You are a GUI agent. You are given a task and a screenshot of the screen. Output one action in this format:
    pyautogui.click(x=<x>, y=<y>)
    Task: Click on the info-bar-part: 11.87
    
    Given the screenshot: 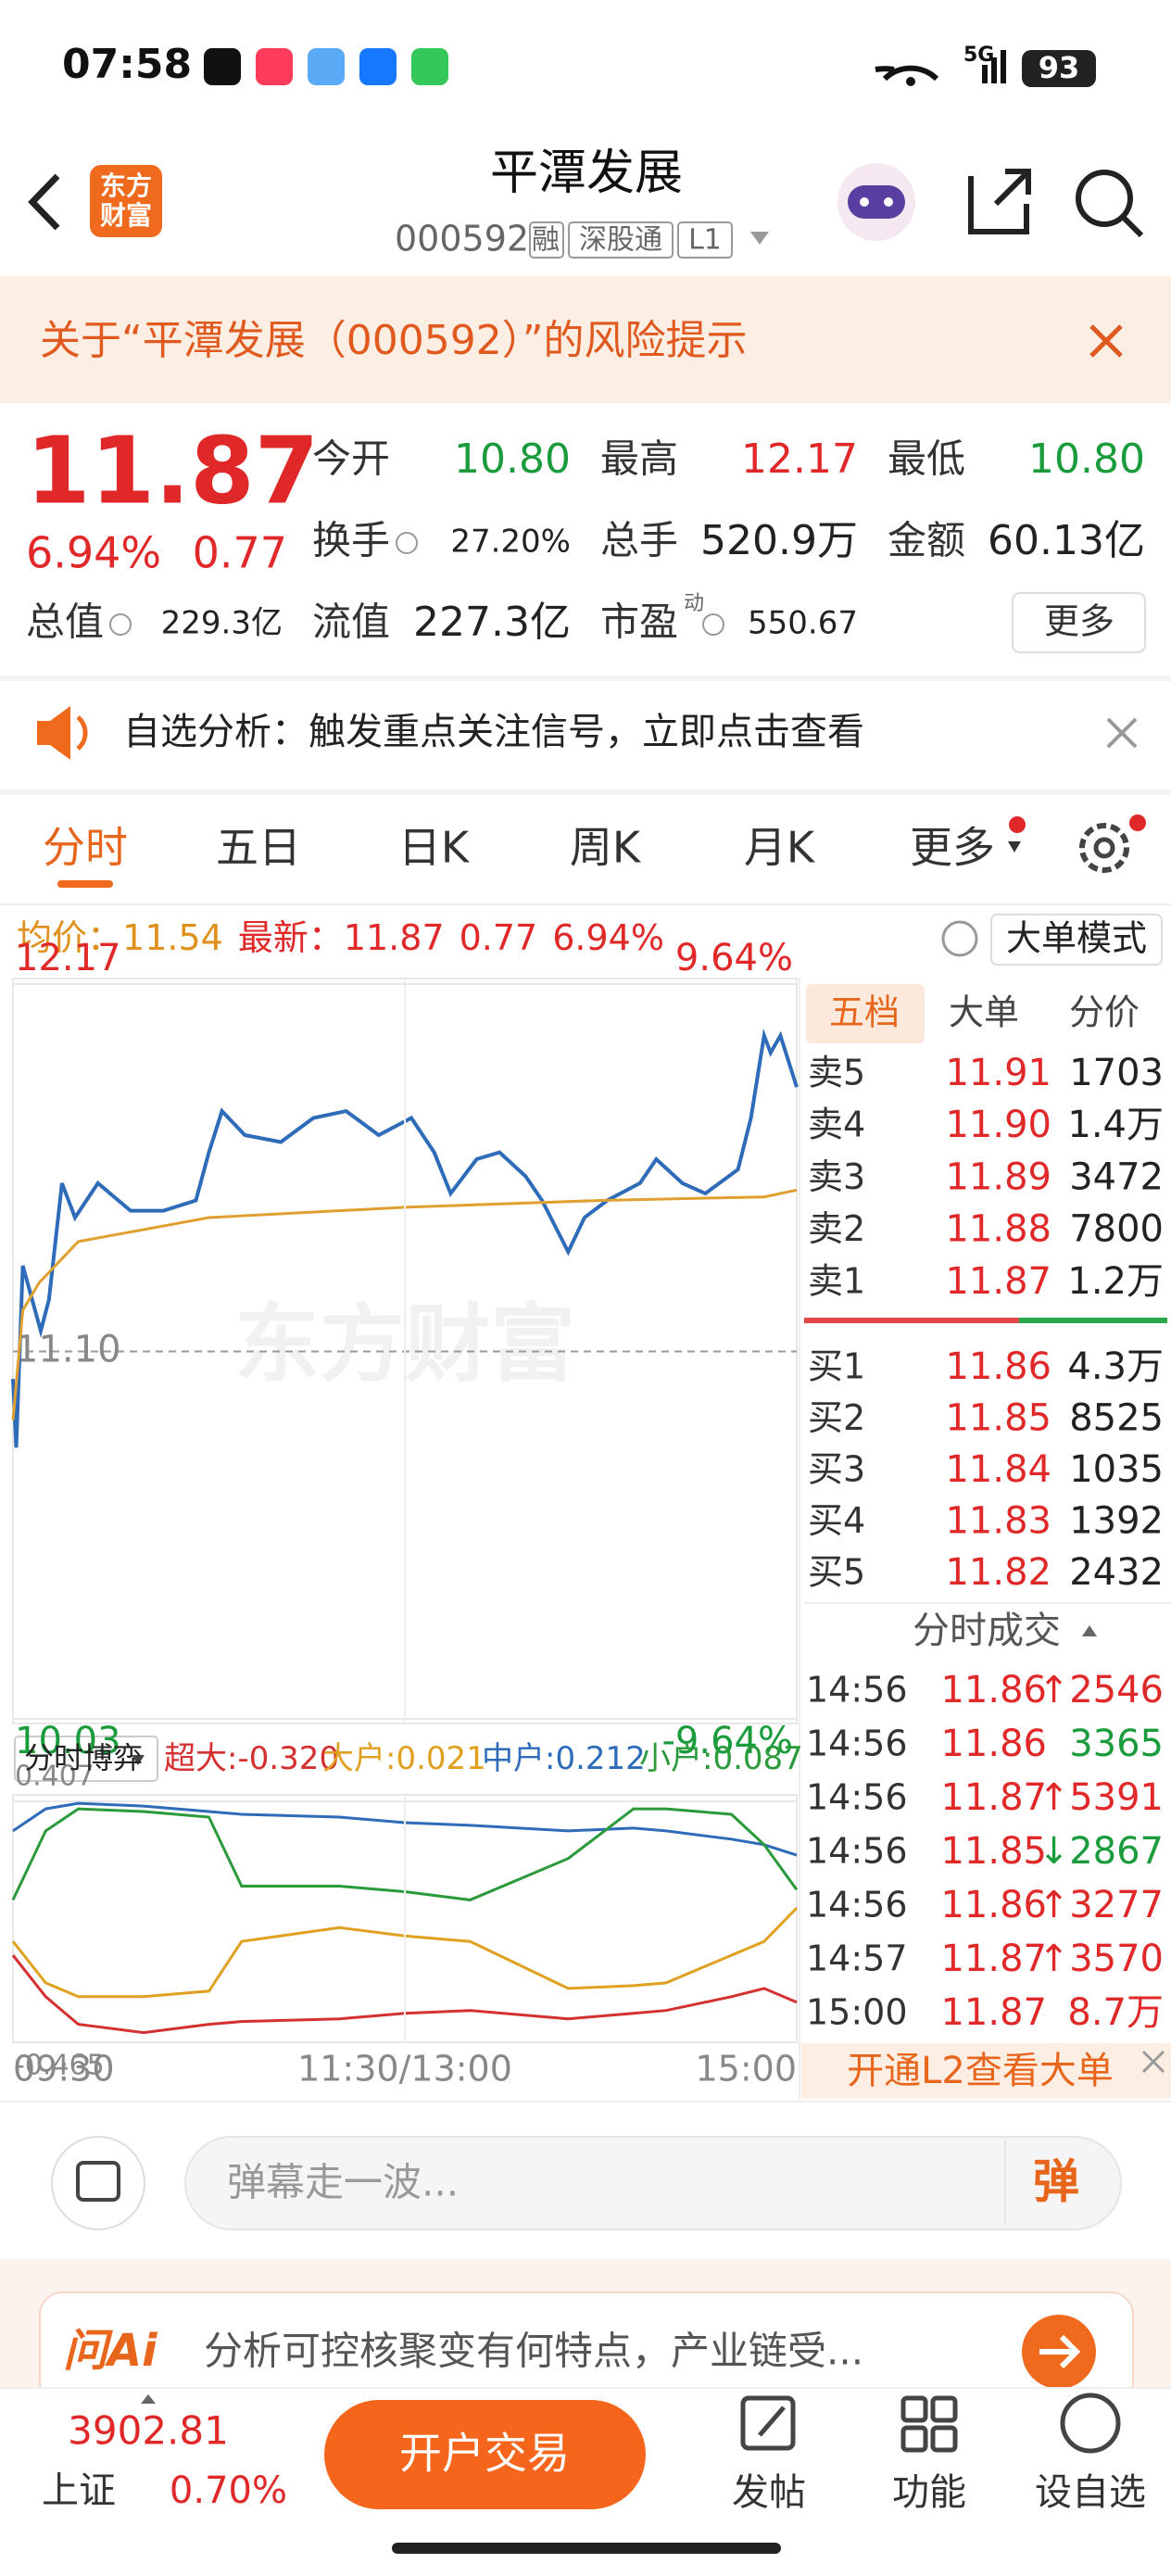 What is the action you would take?
    pyautogui.click(x=395, y=937)
    